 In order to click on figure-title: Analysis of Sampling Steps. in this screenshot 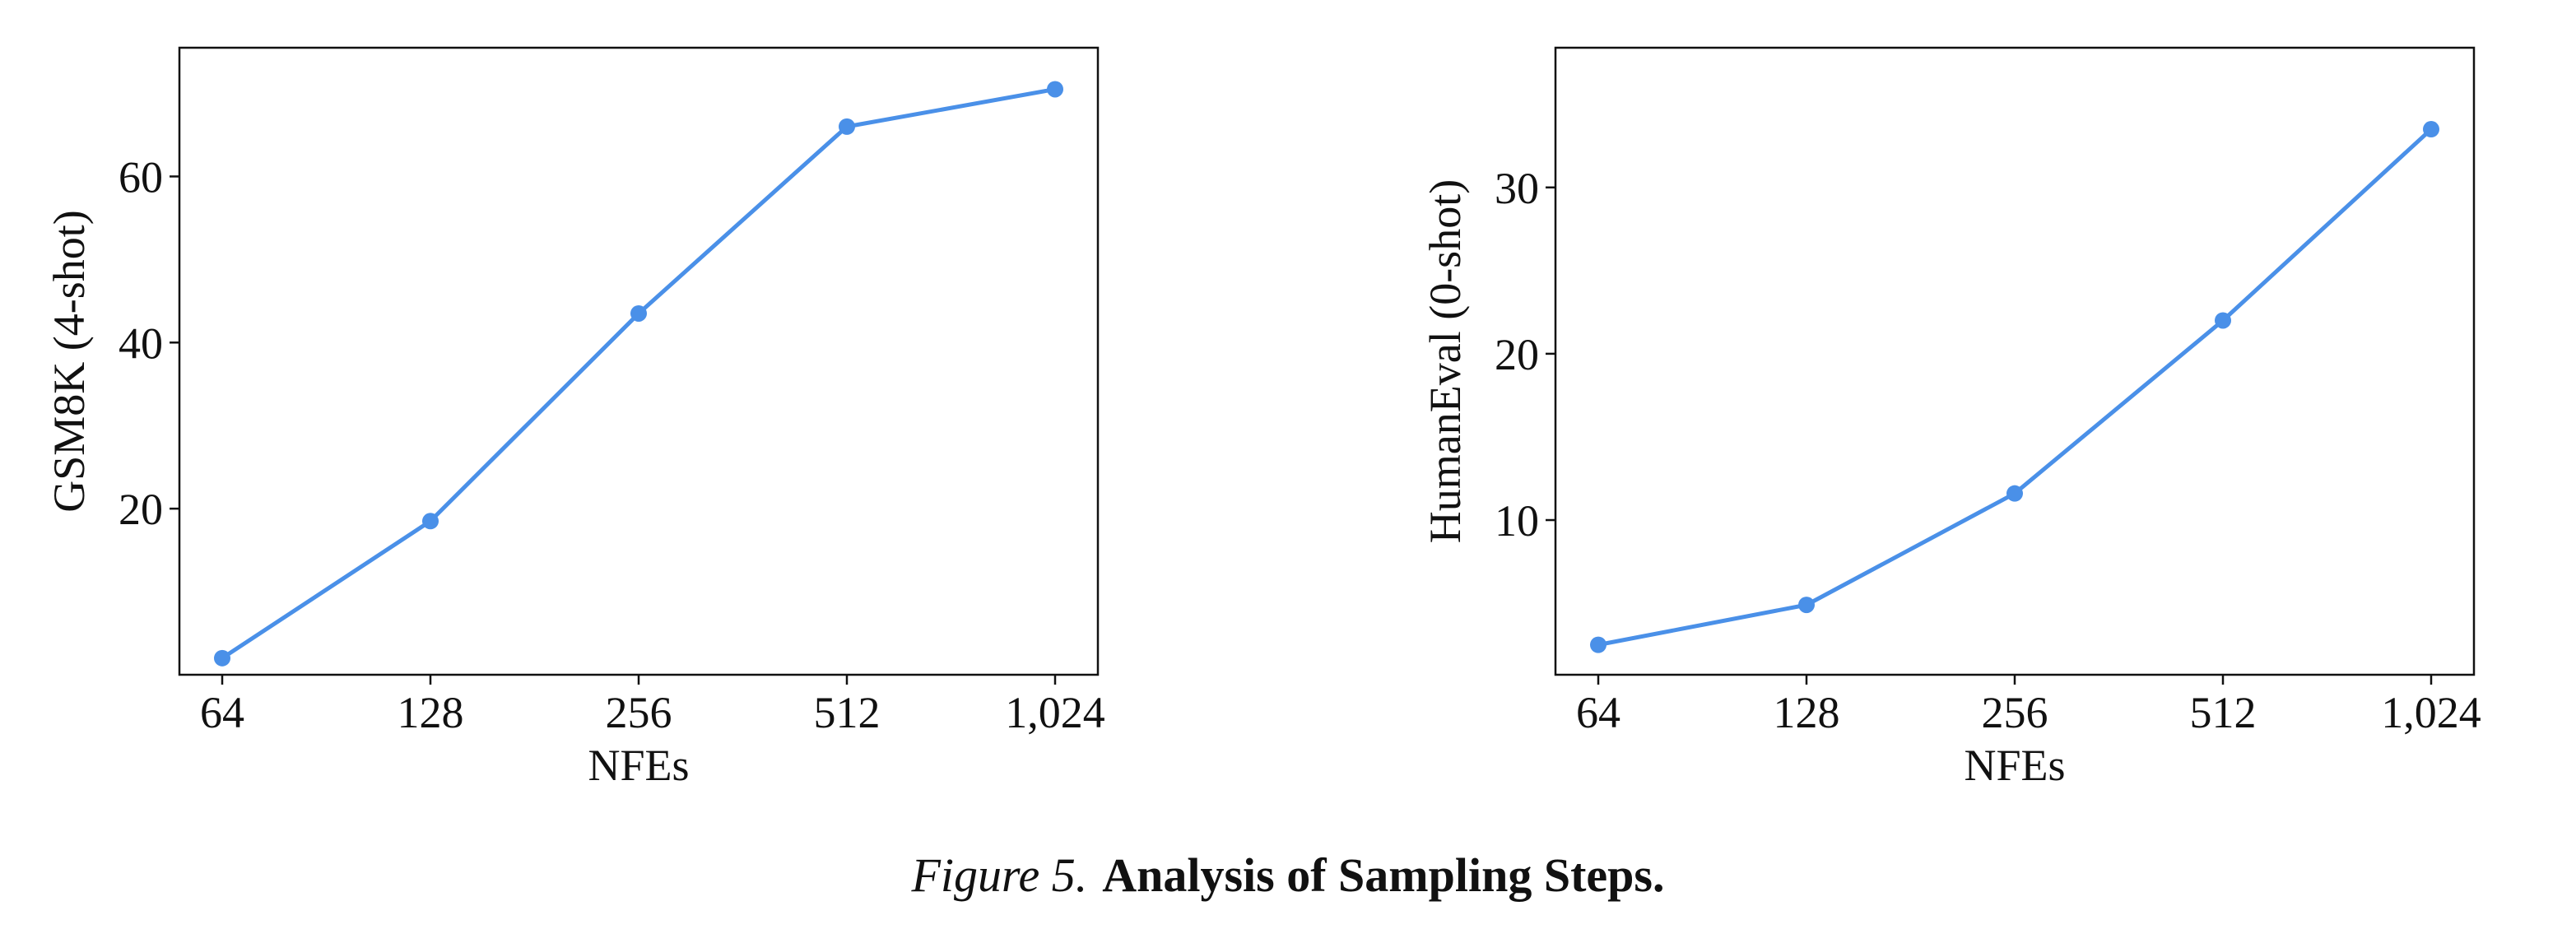, I will do `click(1383, 875)`.